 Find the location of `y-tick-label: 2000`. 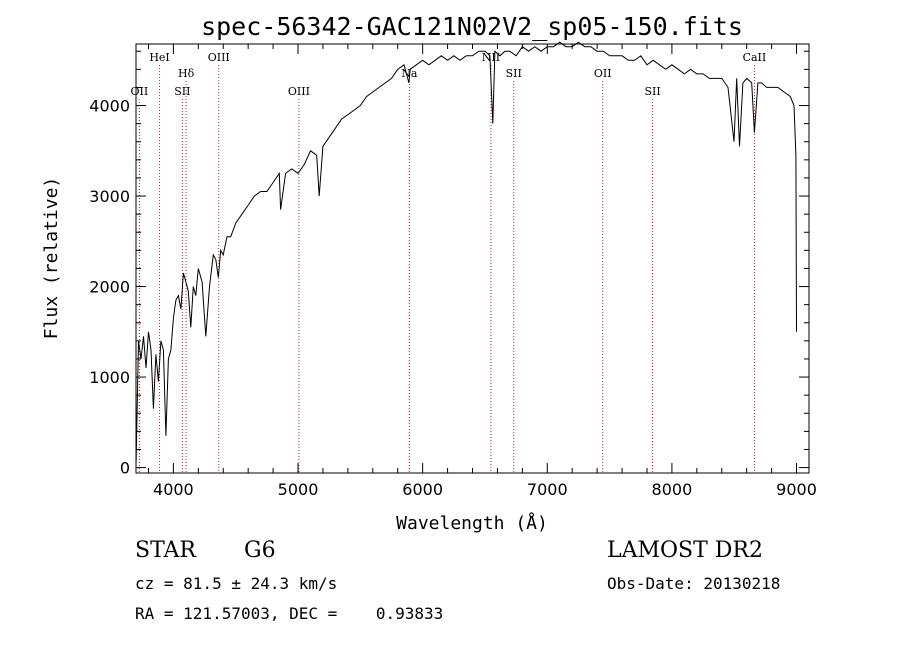

y-tick-label: 2000 is located at coordinates (109, 287).